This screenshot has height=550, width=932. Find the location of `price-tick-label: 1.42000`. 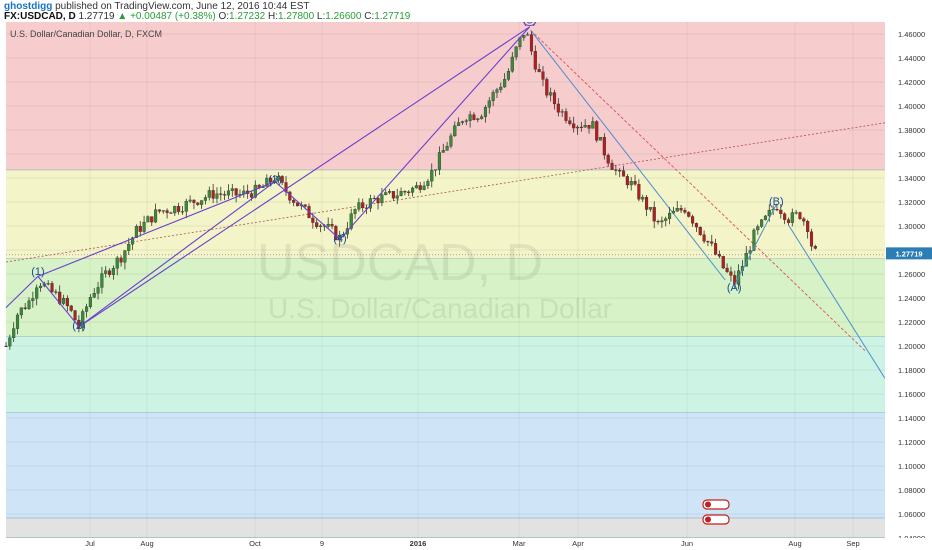

price-tick-label: 1.42000 is located at coordinates (911, 82).